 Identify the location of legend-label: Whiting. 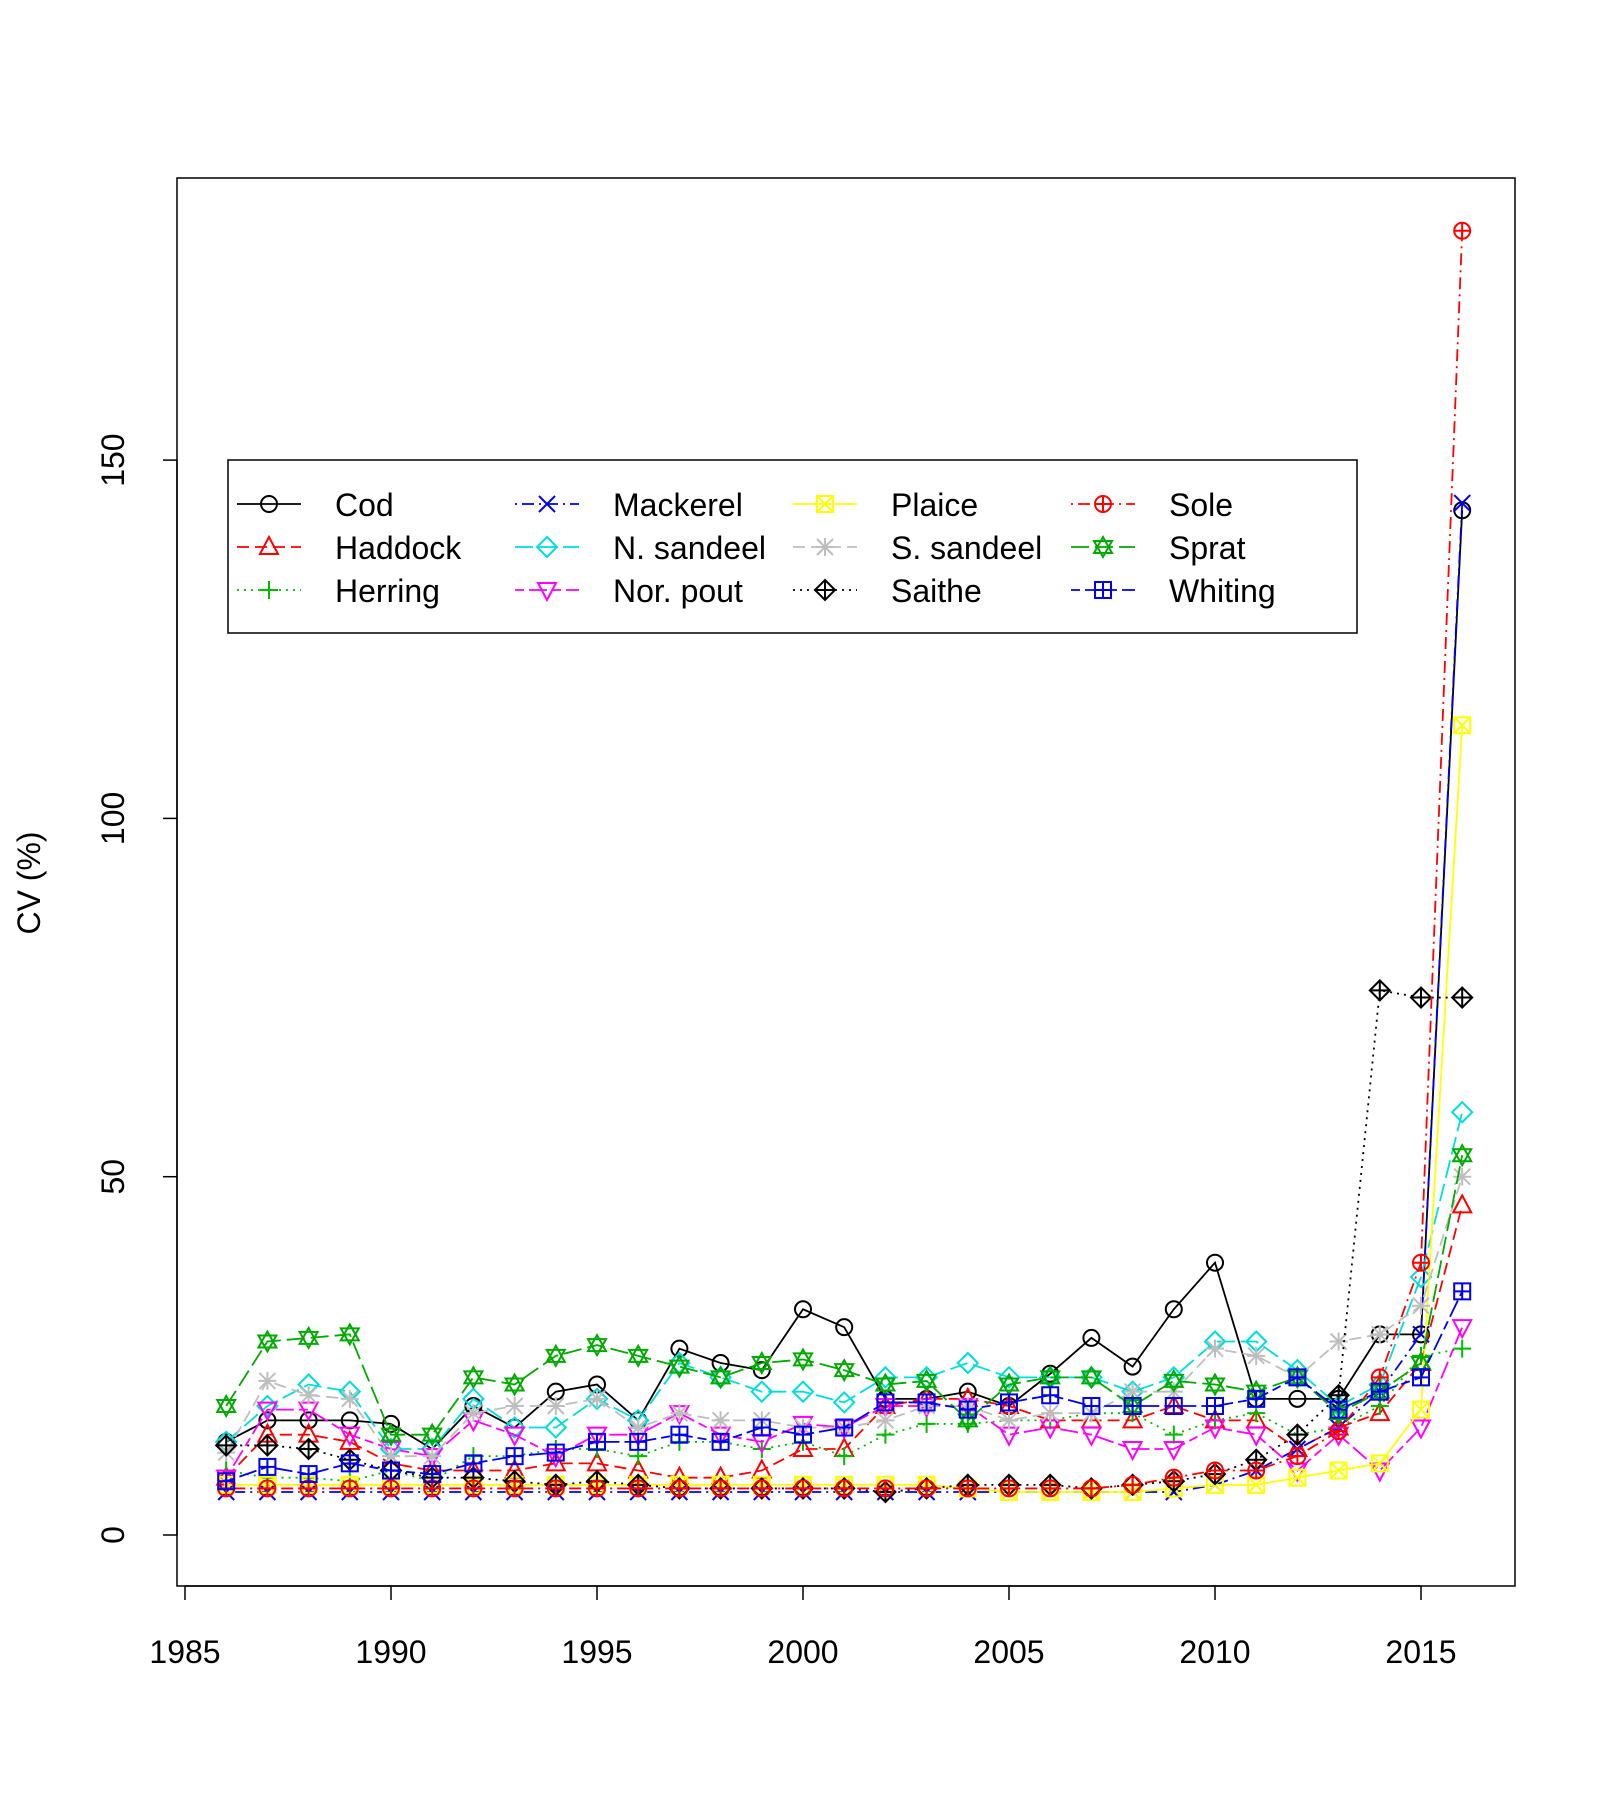
(1222, 591).